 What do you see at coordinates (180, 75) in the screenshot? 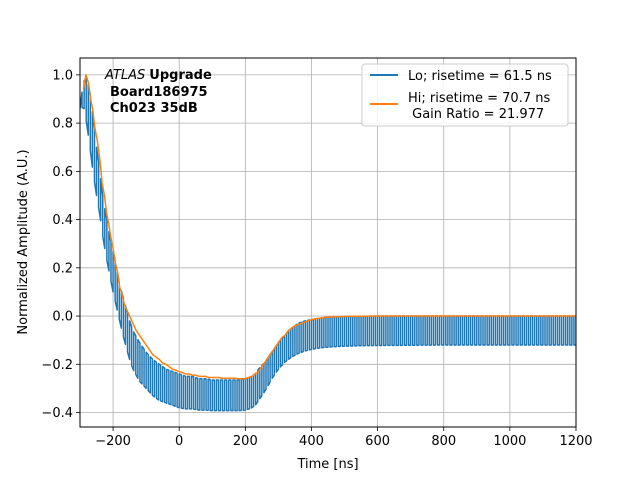
I see `annotation-status: Upgrade` at bounding box center [180, 75].